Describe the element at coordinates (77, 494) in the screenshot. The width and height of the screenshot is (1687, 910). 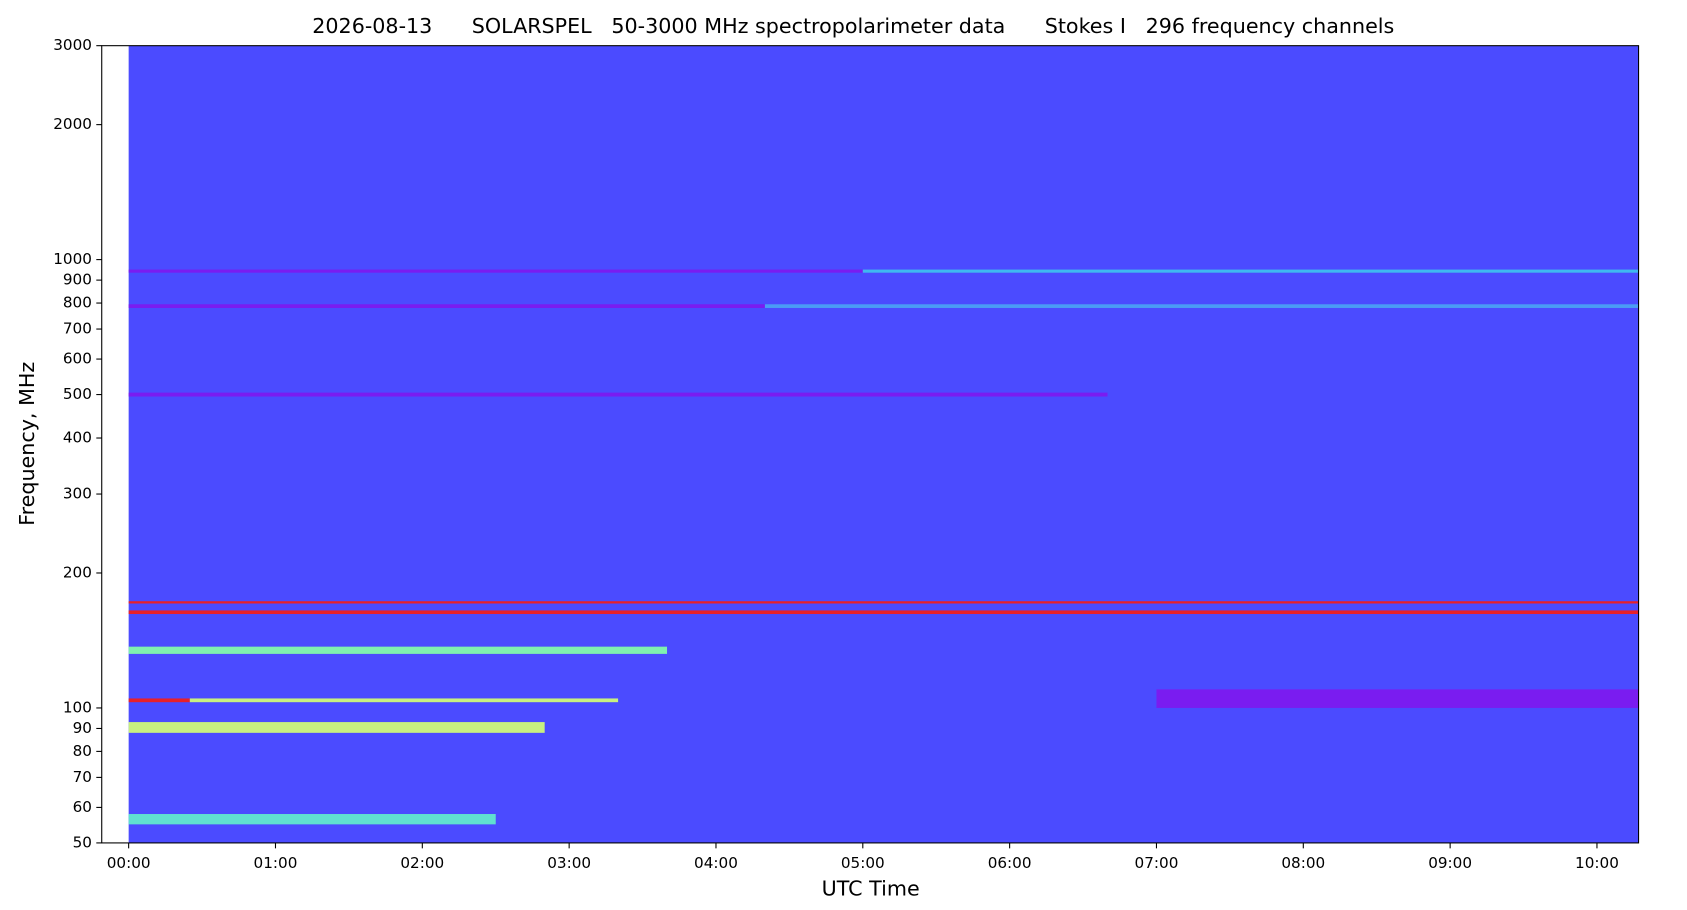
I see `y-tick-label: 300` at that location.